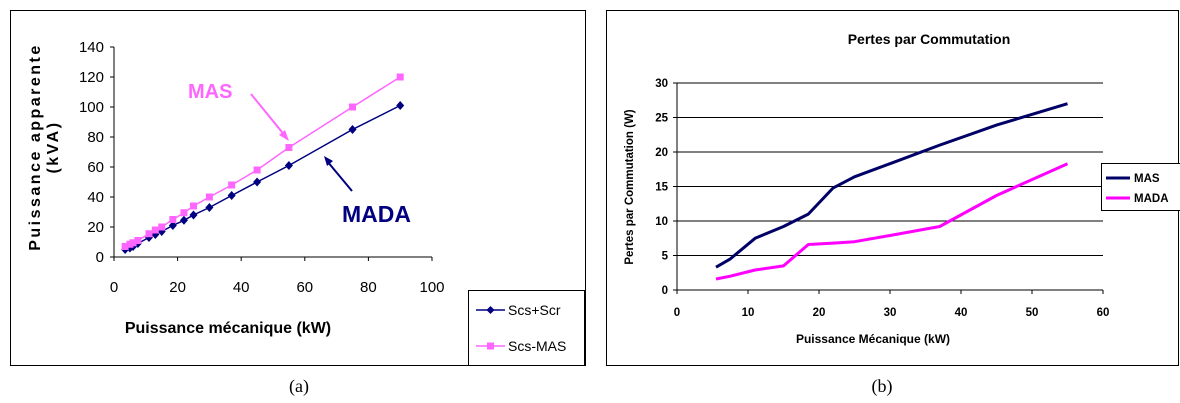 The image size is (1180, 403). I want to click on series-line-scs-scr, so click(262, 177).